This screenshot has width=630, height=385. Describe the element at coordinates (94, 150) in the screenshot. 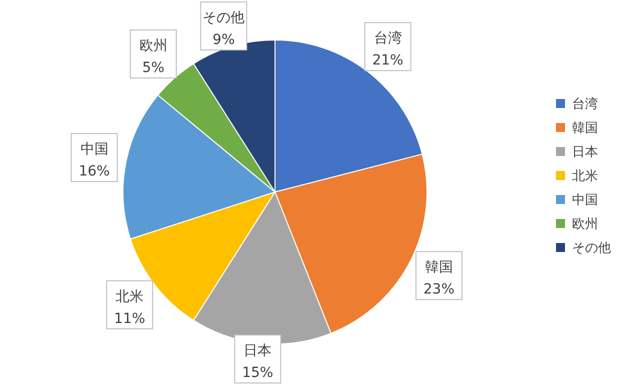

I see `slice-label: 中国` at that location.